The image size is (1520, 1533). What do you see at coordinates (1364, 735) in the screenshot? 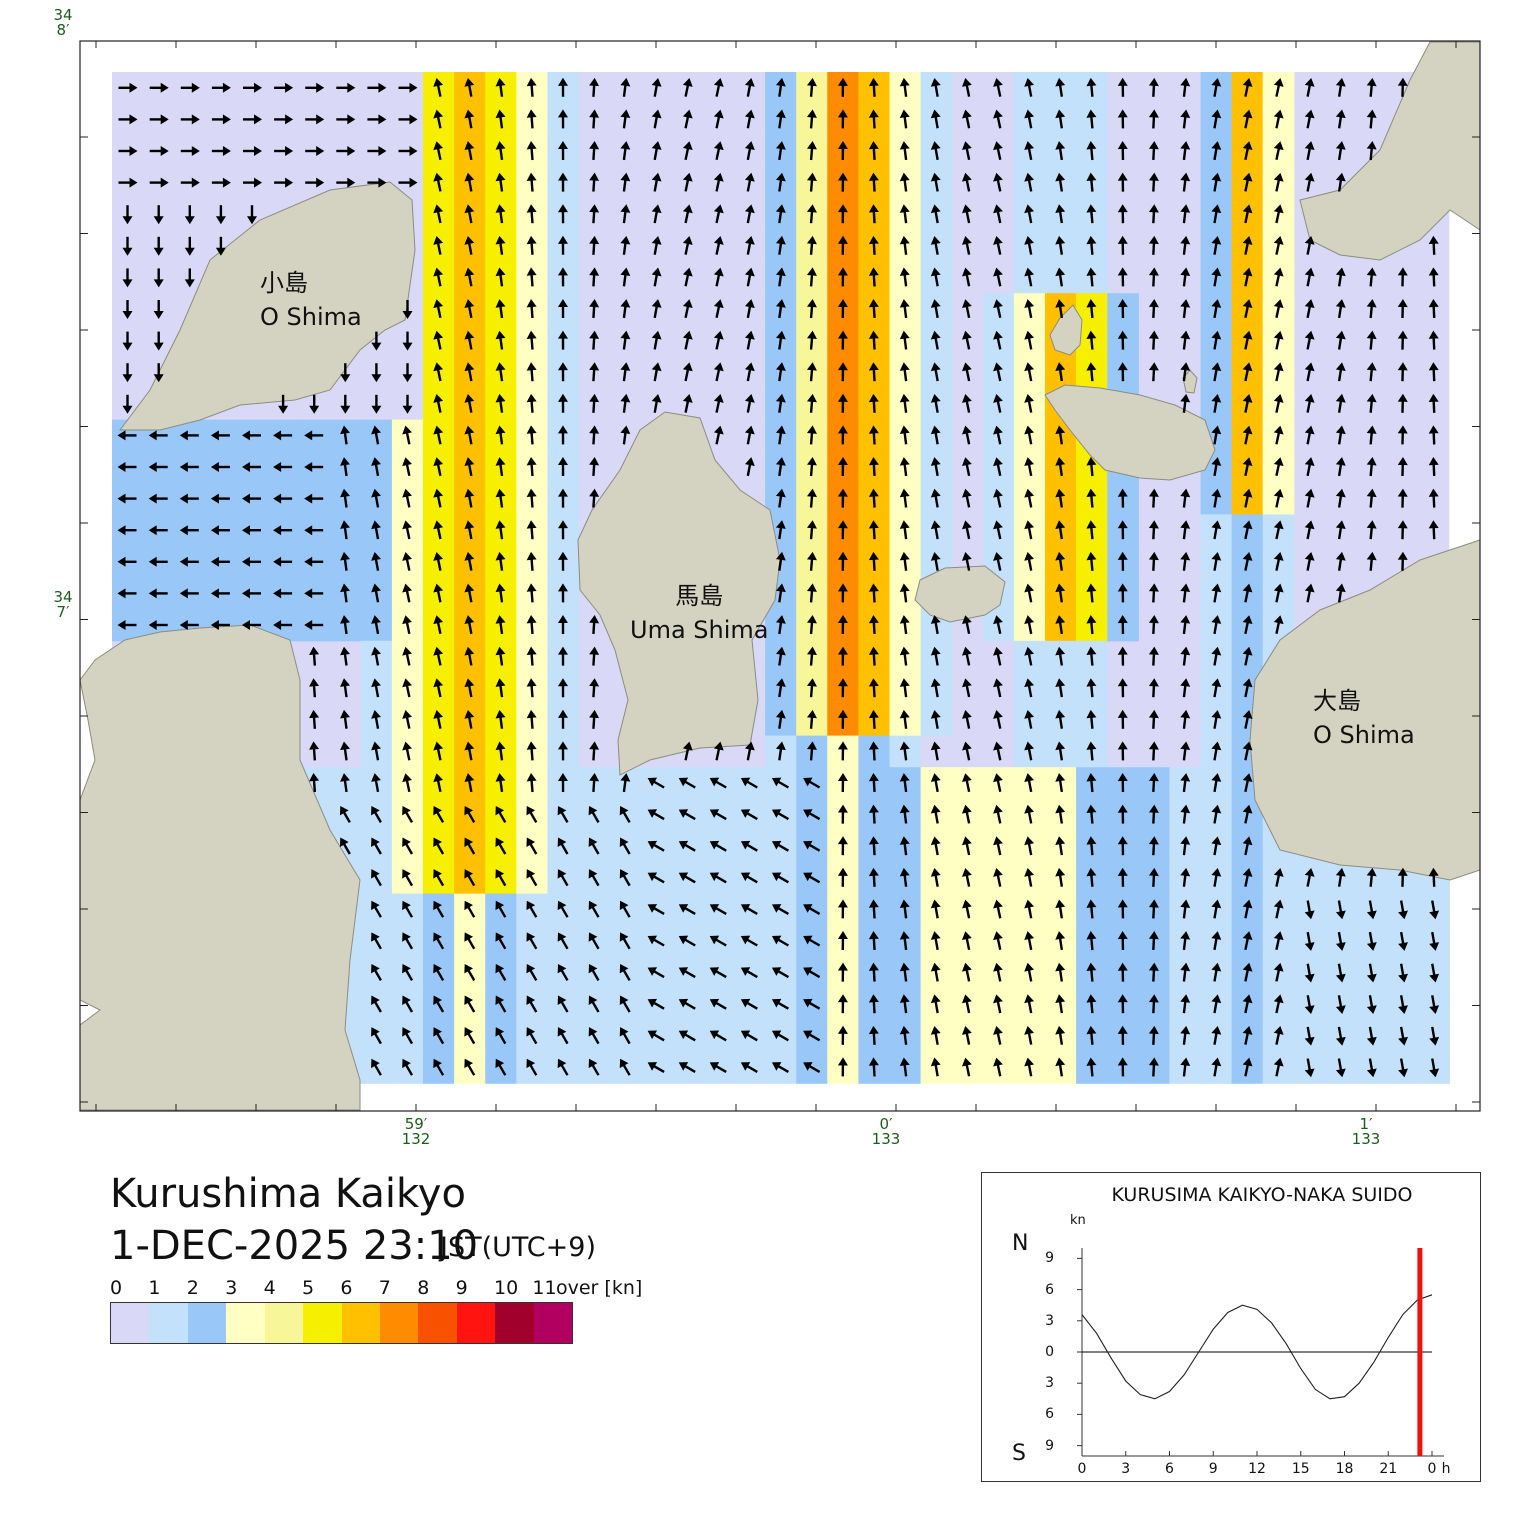
I see `place-name-en: O Shima` at bounding box center [1364, 735].